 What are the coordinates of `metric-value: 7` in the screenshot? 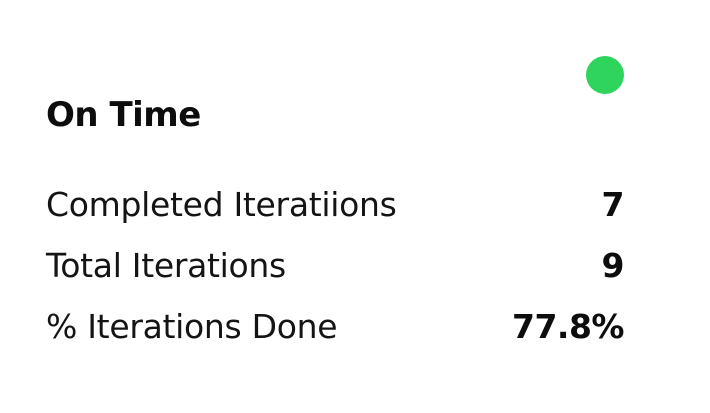 It's located at (613, 204).